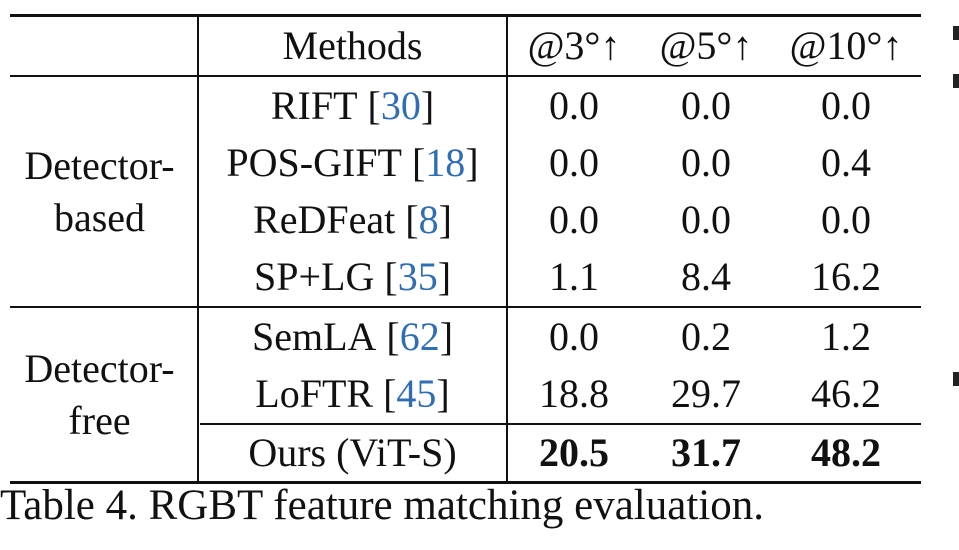 The image size is (959, 550). What do you see at coordinates (465, 15) in the screenshot?
I see `top-rule` at bounding box center [465, 15].